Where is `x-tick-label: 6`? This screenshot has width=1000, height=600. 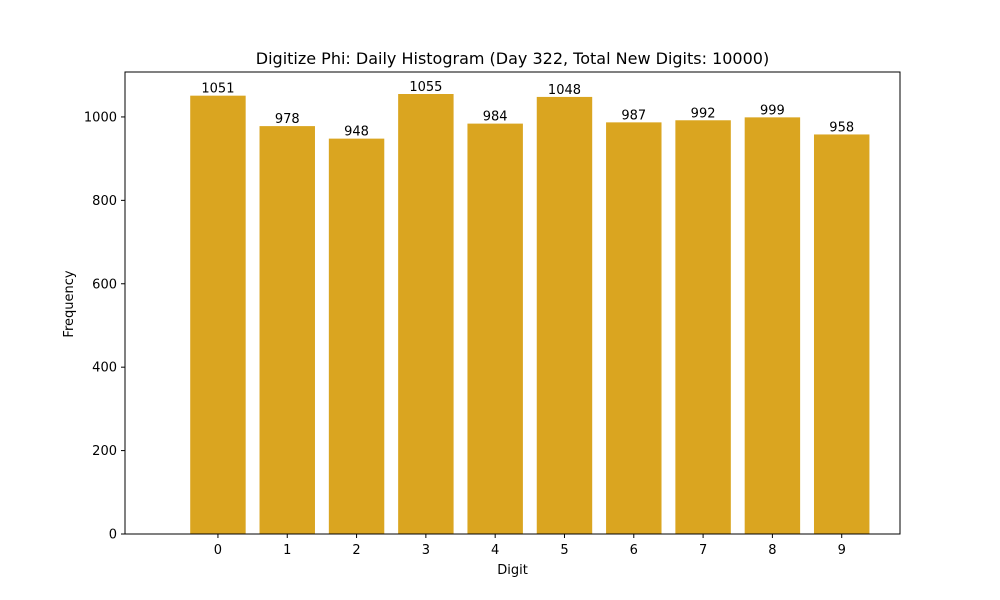 x-tick-label: 6 is located at coordinates (634, 550).